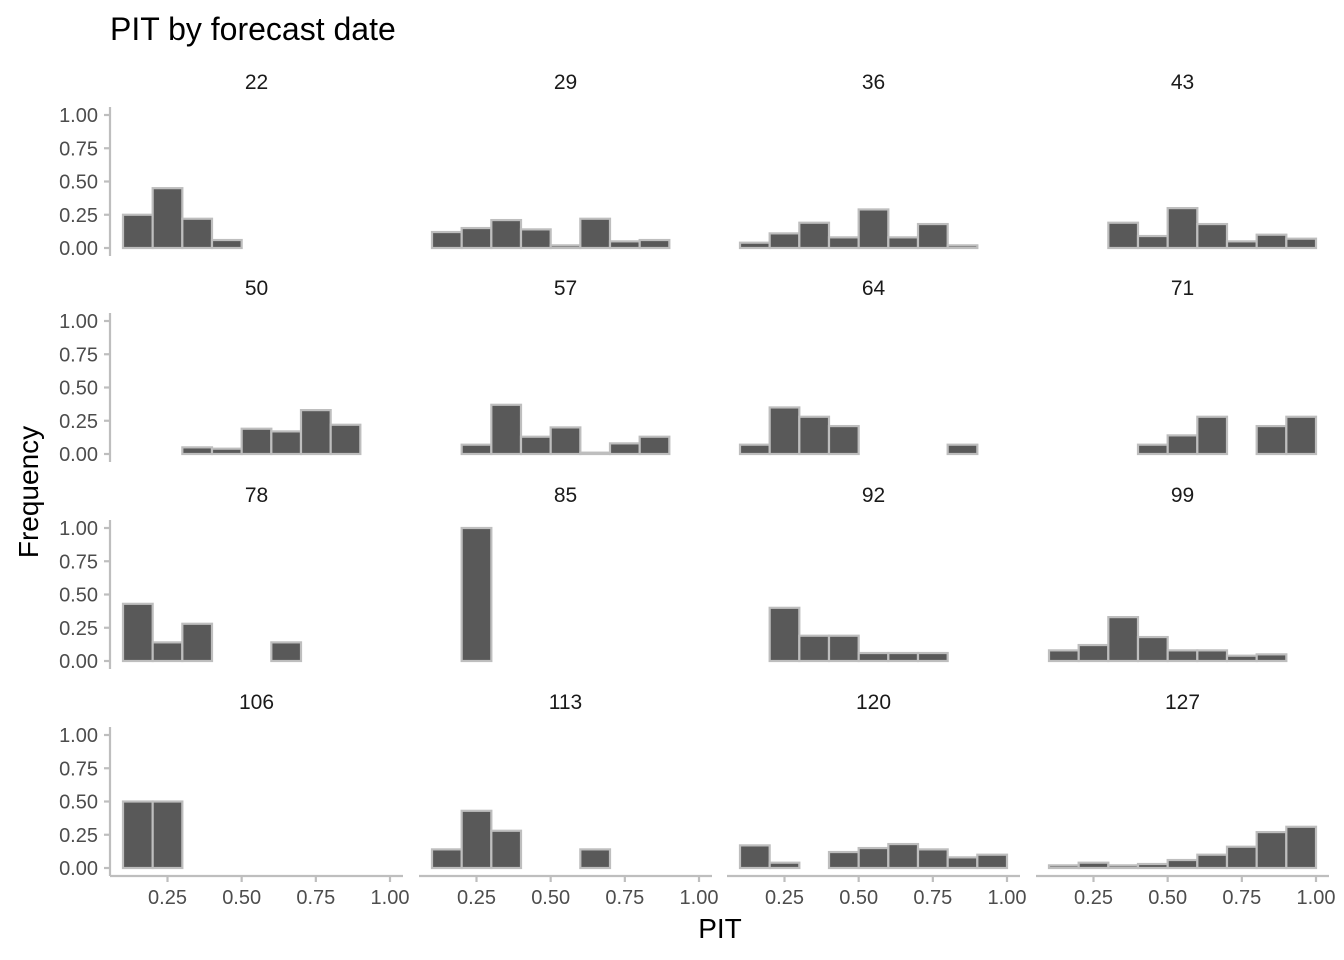 The image size is (1344, 960). What do you see at coordinates (873, 495) in the screenshot?
I see `facet-label: 92` at bounding box center [873, 495].